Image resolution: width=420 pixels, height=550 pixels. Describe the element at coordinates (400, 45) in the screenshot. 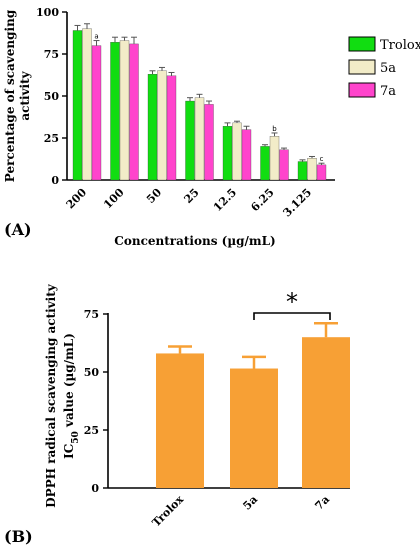

I see `legend-label-trolox: Trolox` at that location.